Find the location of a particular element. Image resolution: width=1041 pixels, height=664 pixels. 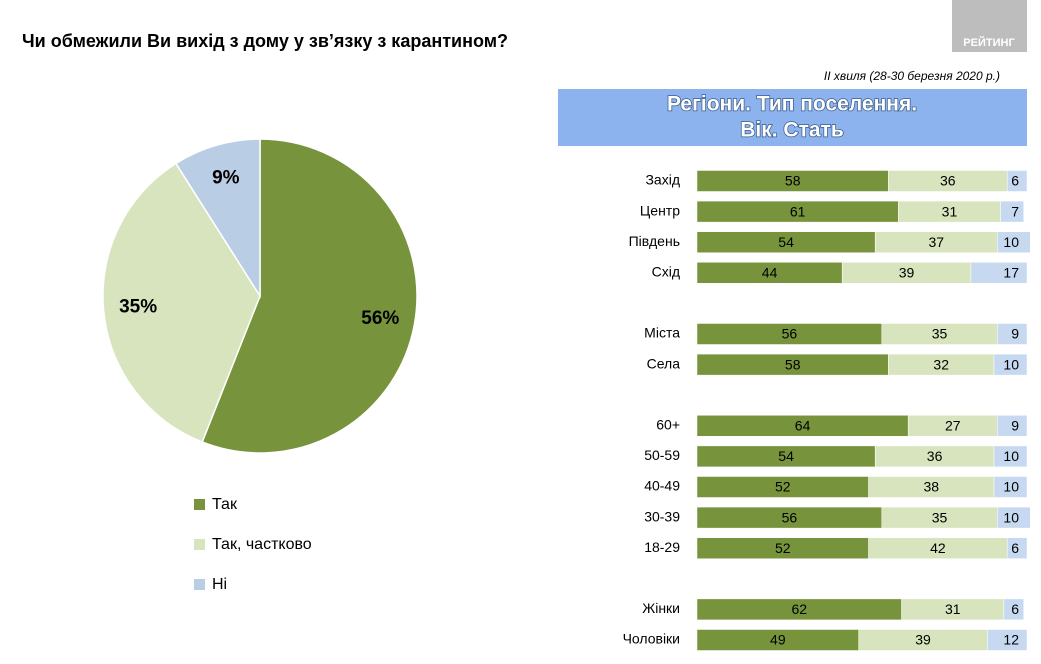

row-label: Чоловіки is located at coordinates (651, 639).